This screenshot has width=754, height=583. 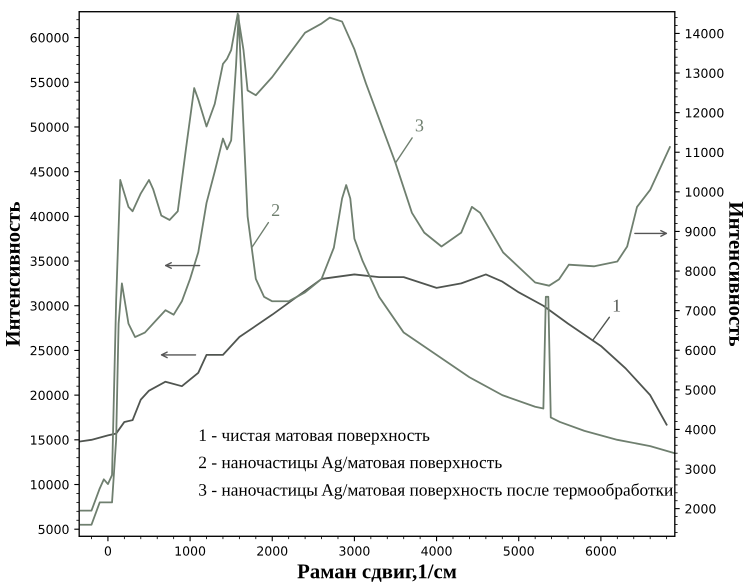 What do you see at coordinates (49, 83) in the screenshot?
I see `y-tick-label: 55000` at bounding box center [49, 83].